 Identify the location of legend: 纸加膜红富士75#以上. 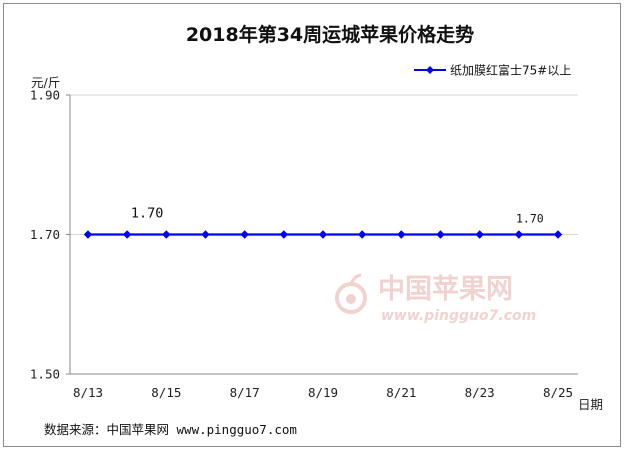
(492, 70).